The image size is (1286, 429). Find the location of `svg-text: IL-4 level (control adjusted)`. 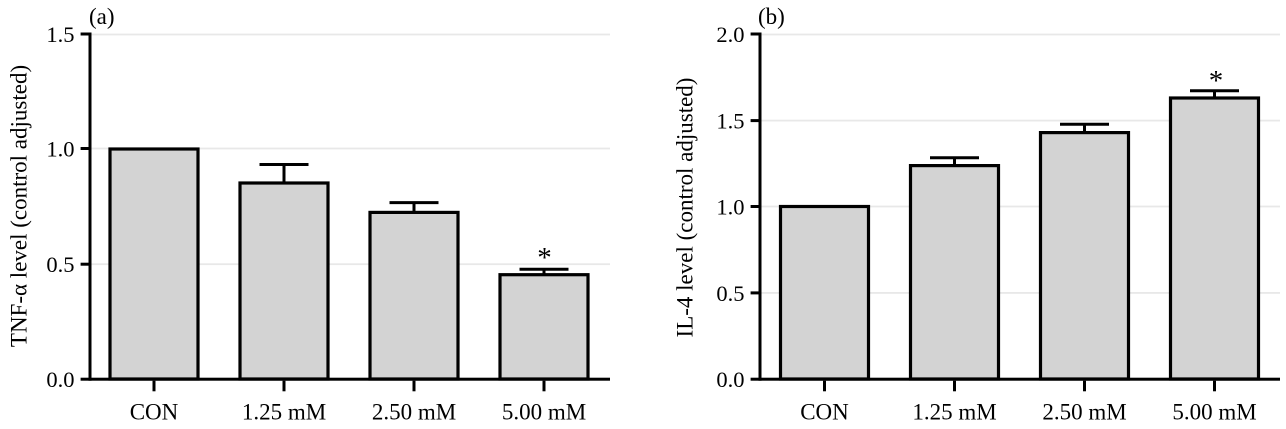

svg-text: IL-4 level (control adjusted) is located at coordinates (685, 208).